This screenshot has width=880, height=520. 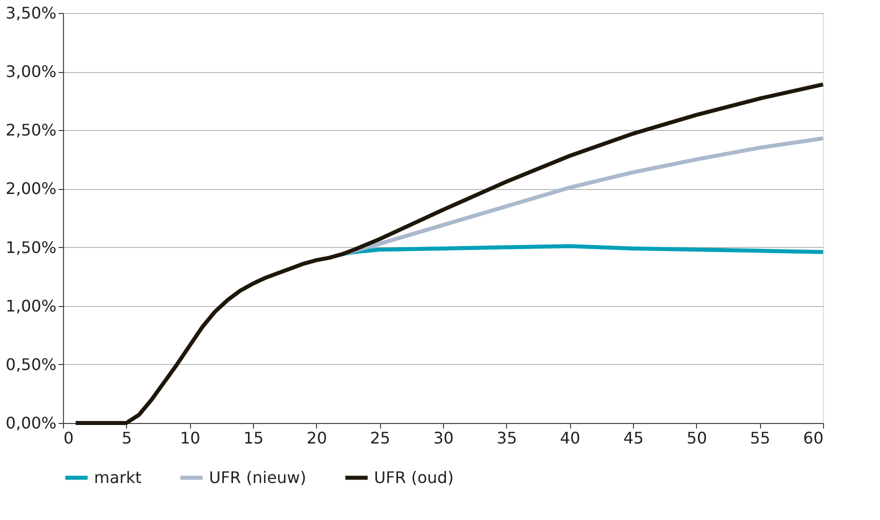 I want to click on x-tick-label: 60, so click(x=813, y=438).